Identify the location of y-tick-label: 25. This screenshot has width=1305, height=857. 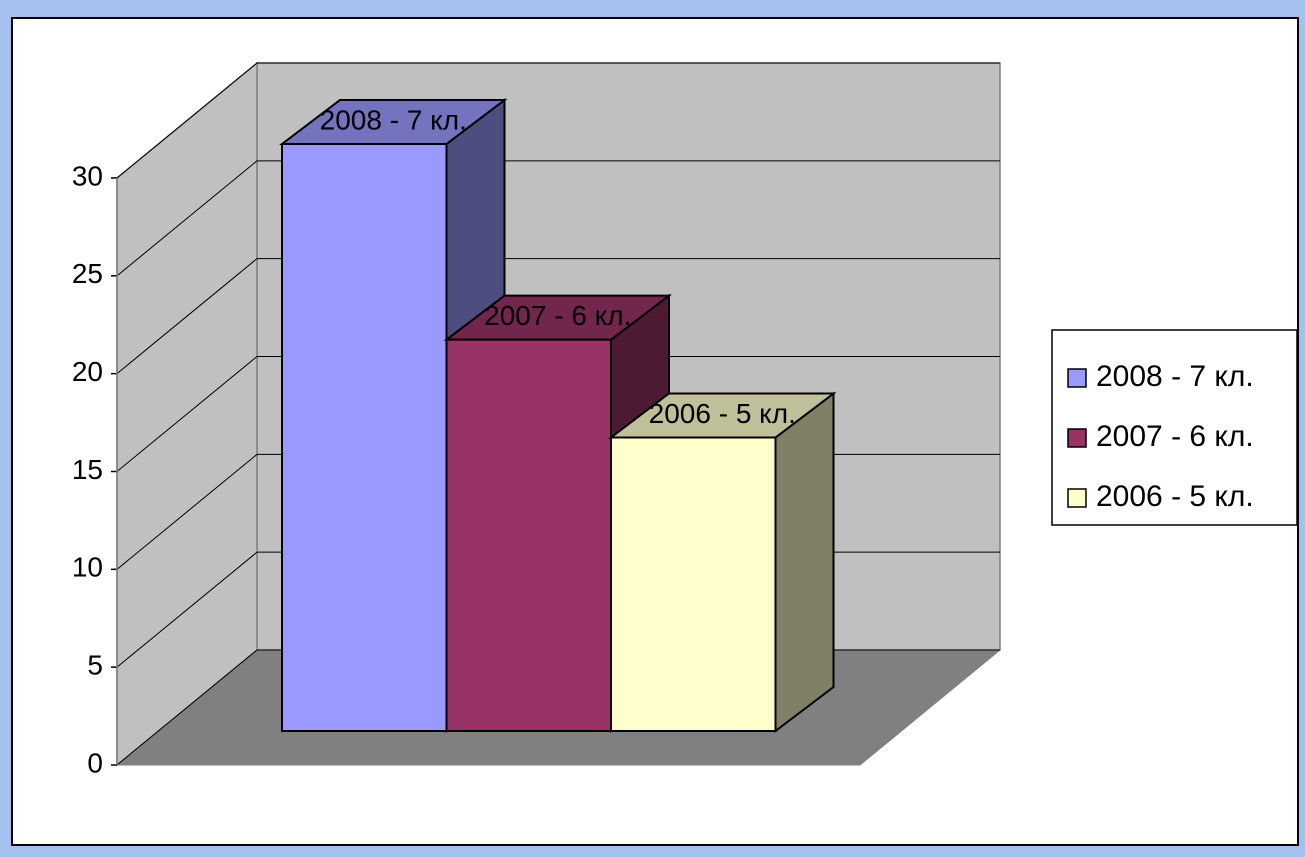
(87, 273).